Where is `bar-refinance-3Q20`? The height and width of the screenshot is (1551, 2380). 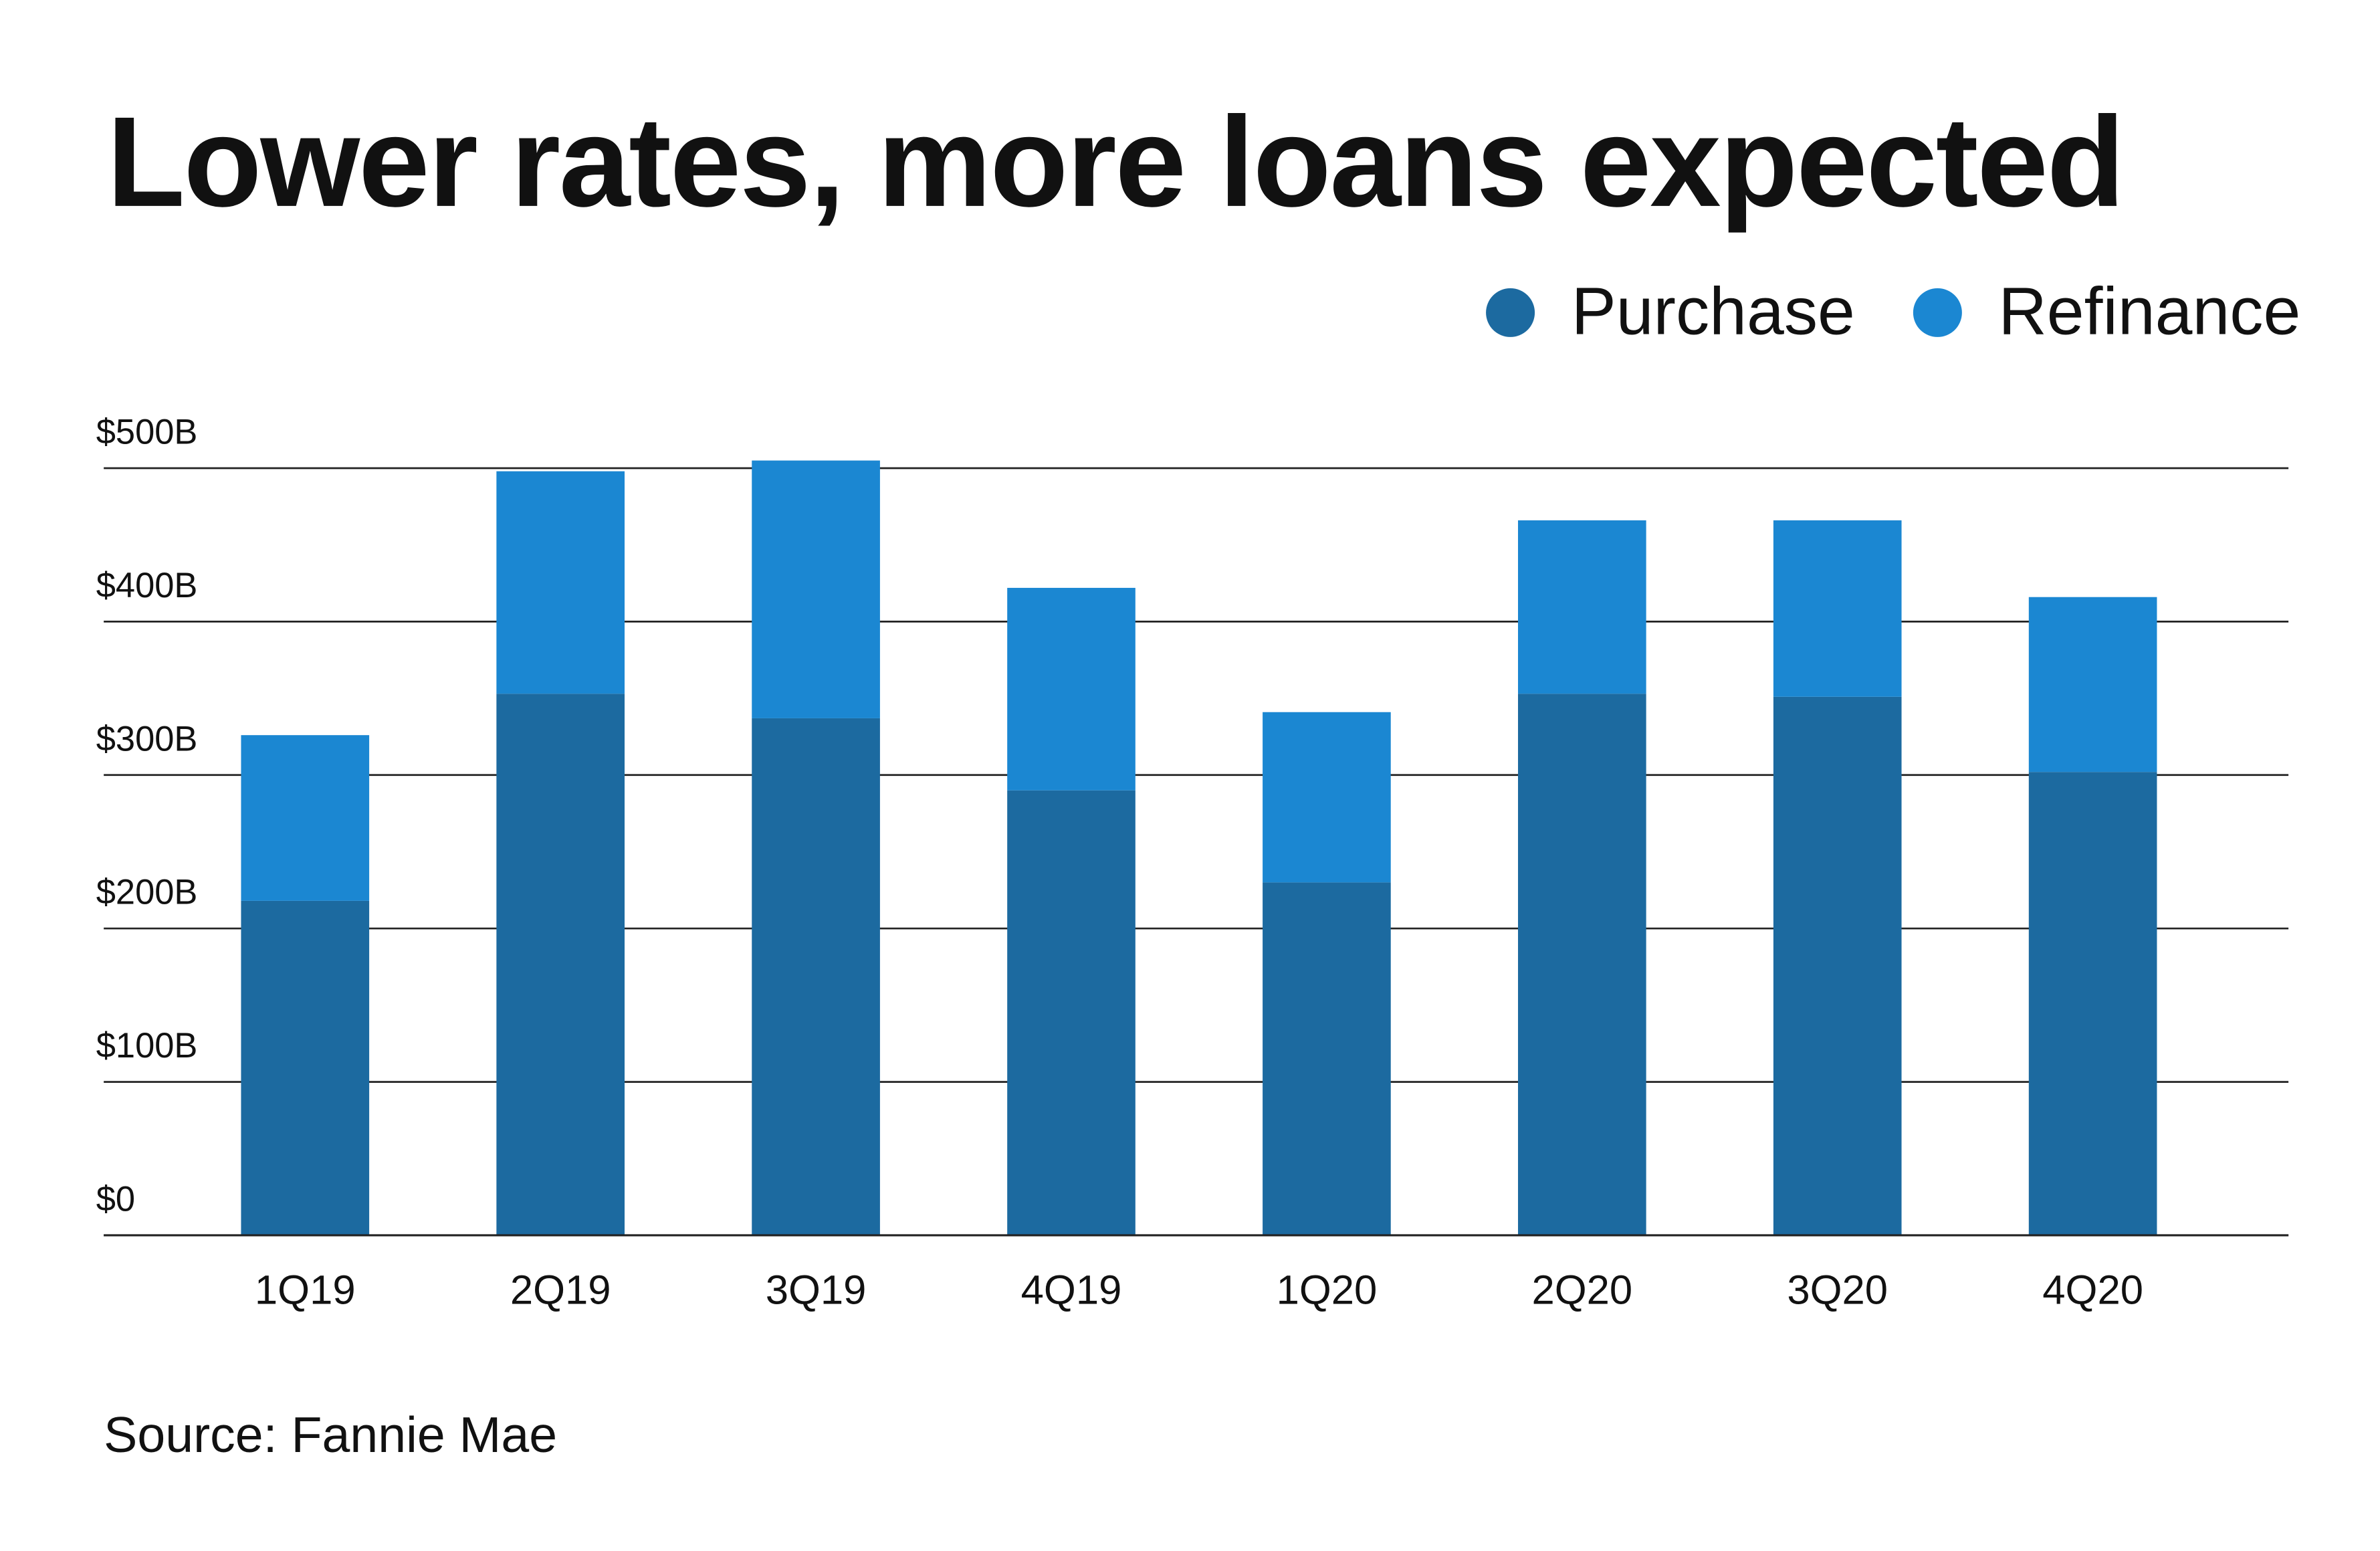 bar-refinance-3Q20 is located at coordinates (1837, 608).